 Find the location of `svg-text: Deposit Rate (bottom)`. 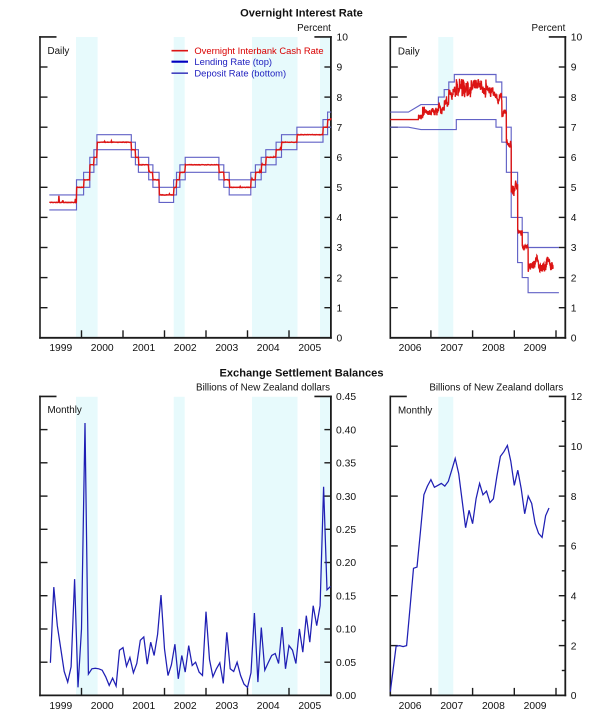

svg-text: Deposit Rate (bottom) is located at coordinates (240, 73).